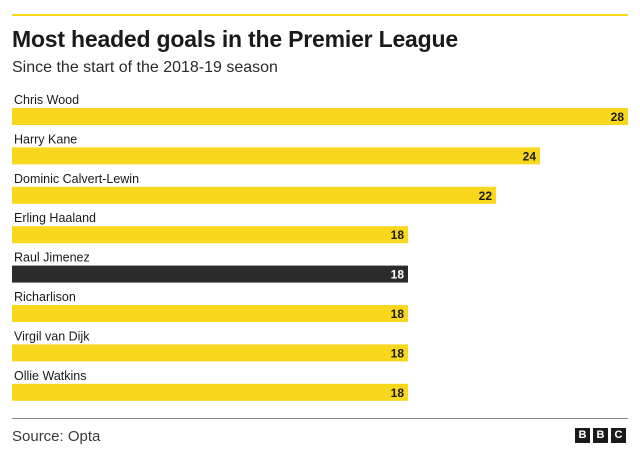 The image size is (640, 462). What do you see at coordinates (320, 15) in the screenshot?
I see `top-rule` at bounding box center [320, 15].